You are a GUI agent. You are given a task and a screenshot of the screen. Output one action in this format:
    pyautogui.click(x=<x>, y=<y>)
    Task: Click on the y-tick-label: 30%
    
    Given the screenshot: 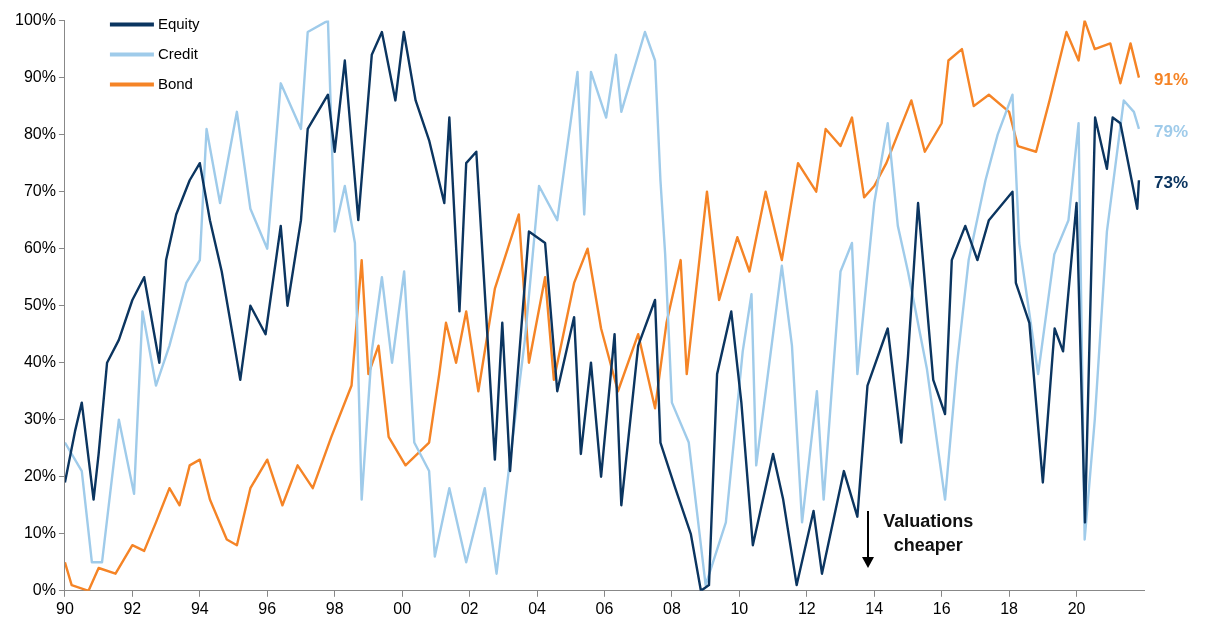 What is the action you would take?
    pyautogui.click(x=39, y=419)
    